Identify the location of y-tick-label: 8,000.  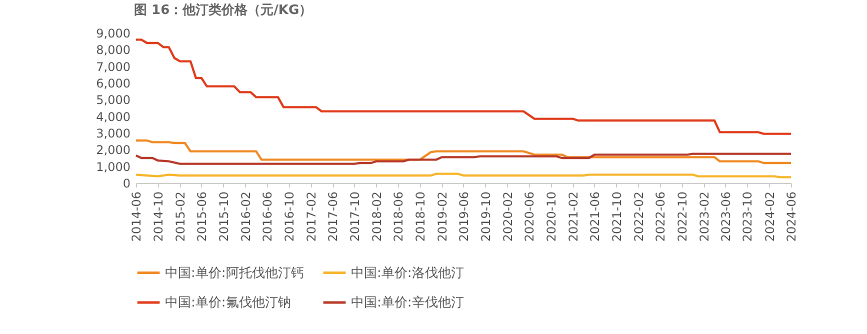
(113, 50).